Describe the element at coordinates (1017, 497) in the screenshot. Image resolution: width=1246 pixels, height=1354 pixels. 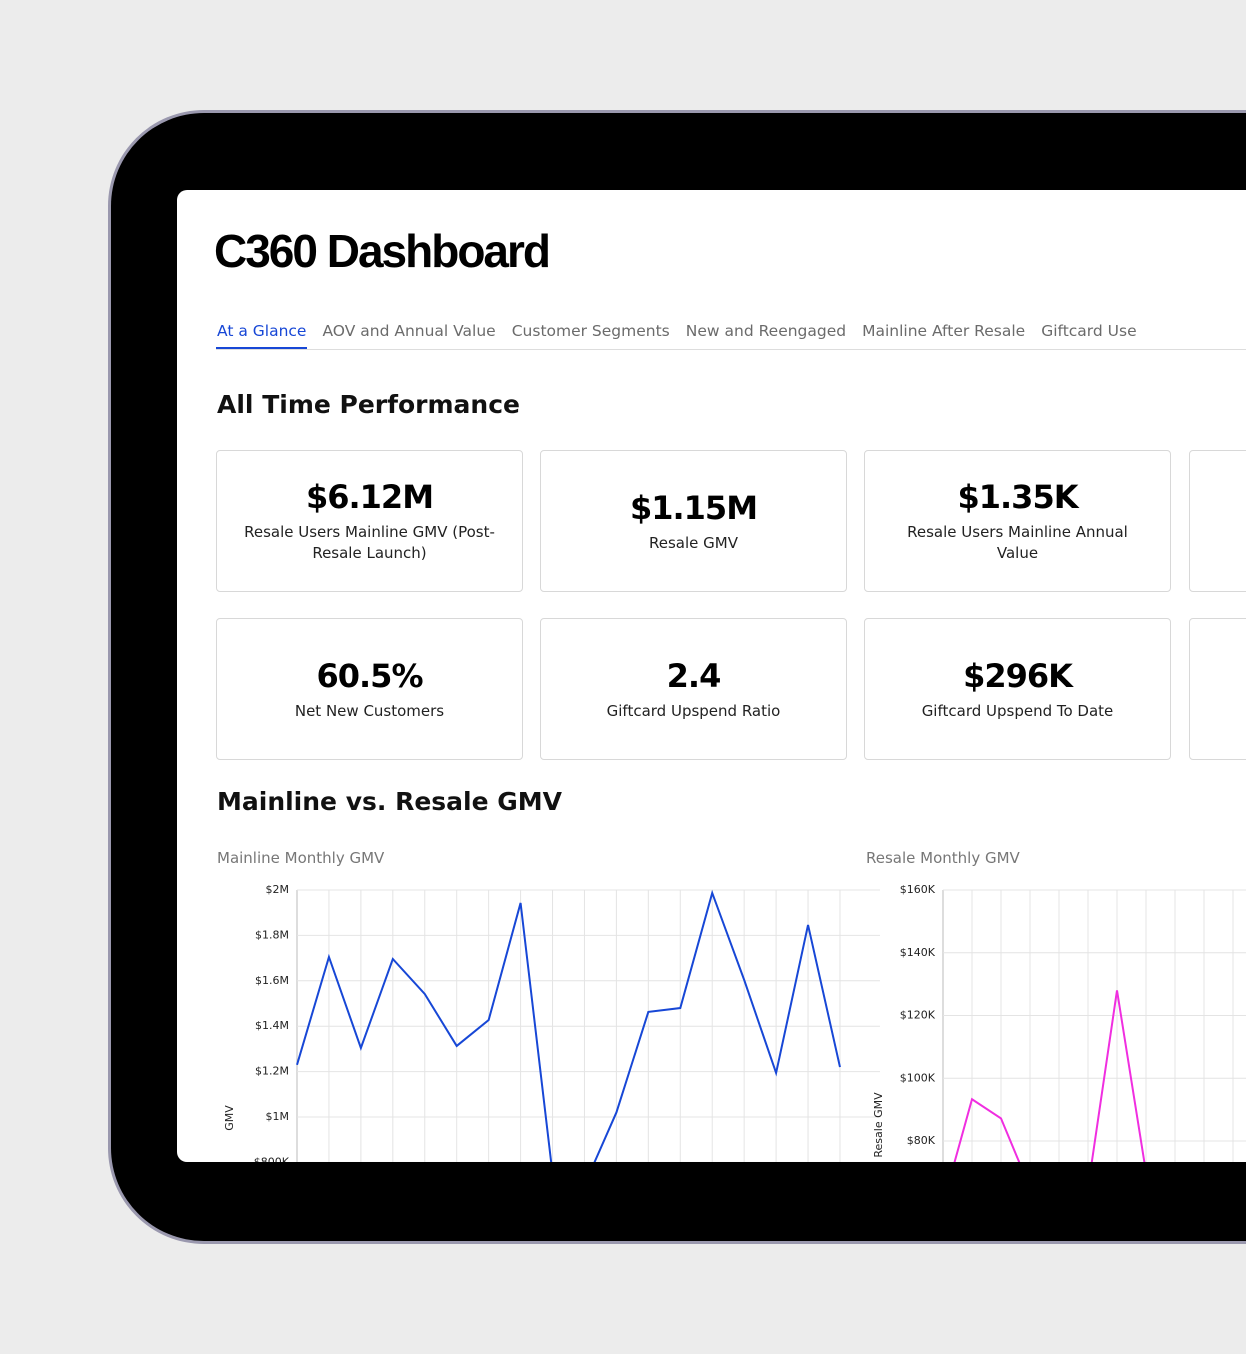
I see `kpi-value: $1.35K` at that location.